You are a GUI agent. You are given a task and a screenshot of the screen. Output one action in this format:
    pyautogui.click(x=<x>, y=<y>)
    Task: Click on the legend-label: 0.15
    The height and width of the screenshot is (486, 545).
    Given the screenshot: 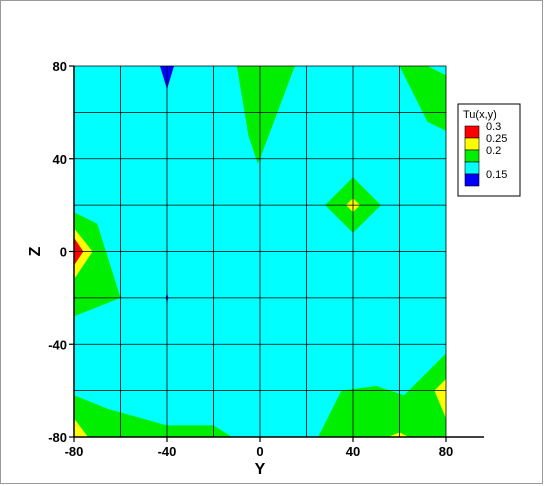 What is the action you would take?
    pyautogui.click(x=496, y=175)
    